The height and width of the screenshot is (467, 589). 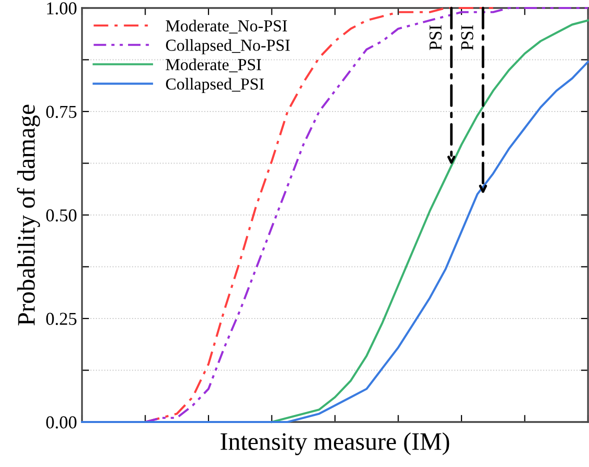 What do you see at coordinates (61, 422) in the screenshot?
I see `y-tick-label: 0.00` at bounding box center [61, 422].